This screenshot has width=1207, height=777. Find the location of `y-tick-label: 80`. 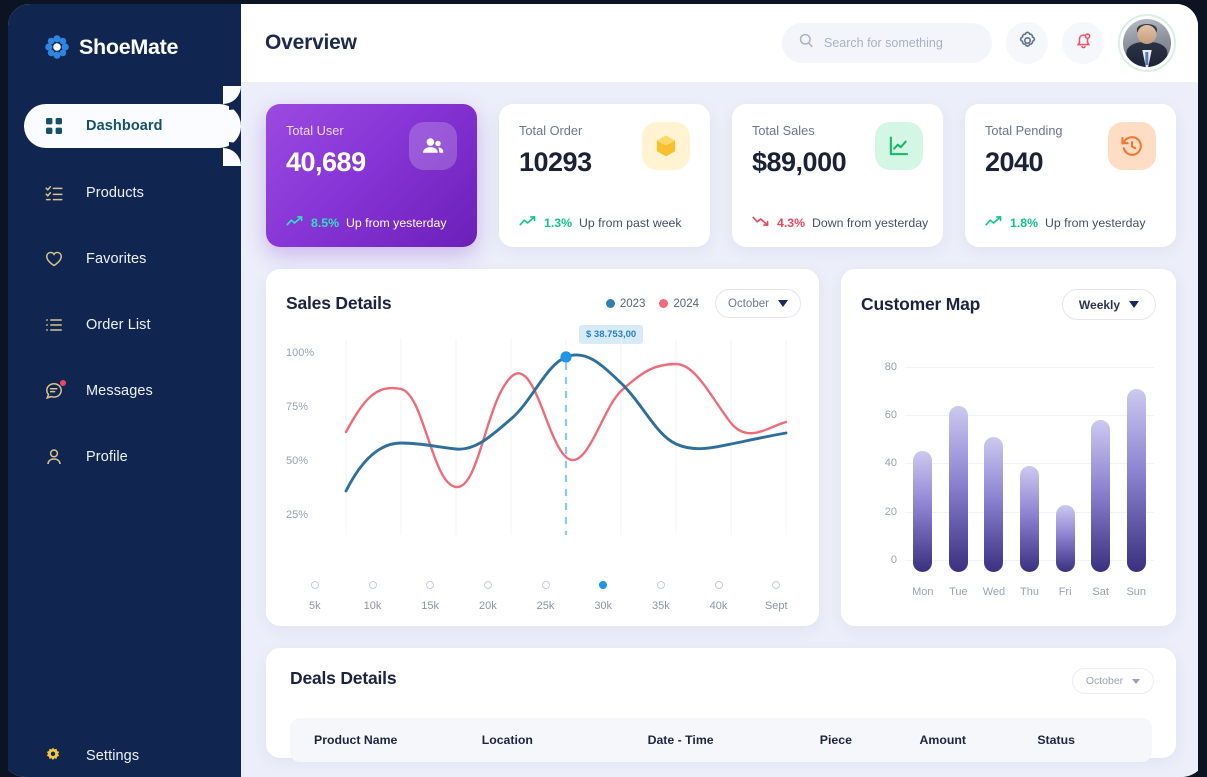

y-tick-label: 80 is located at coordinates (890, 367).